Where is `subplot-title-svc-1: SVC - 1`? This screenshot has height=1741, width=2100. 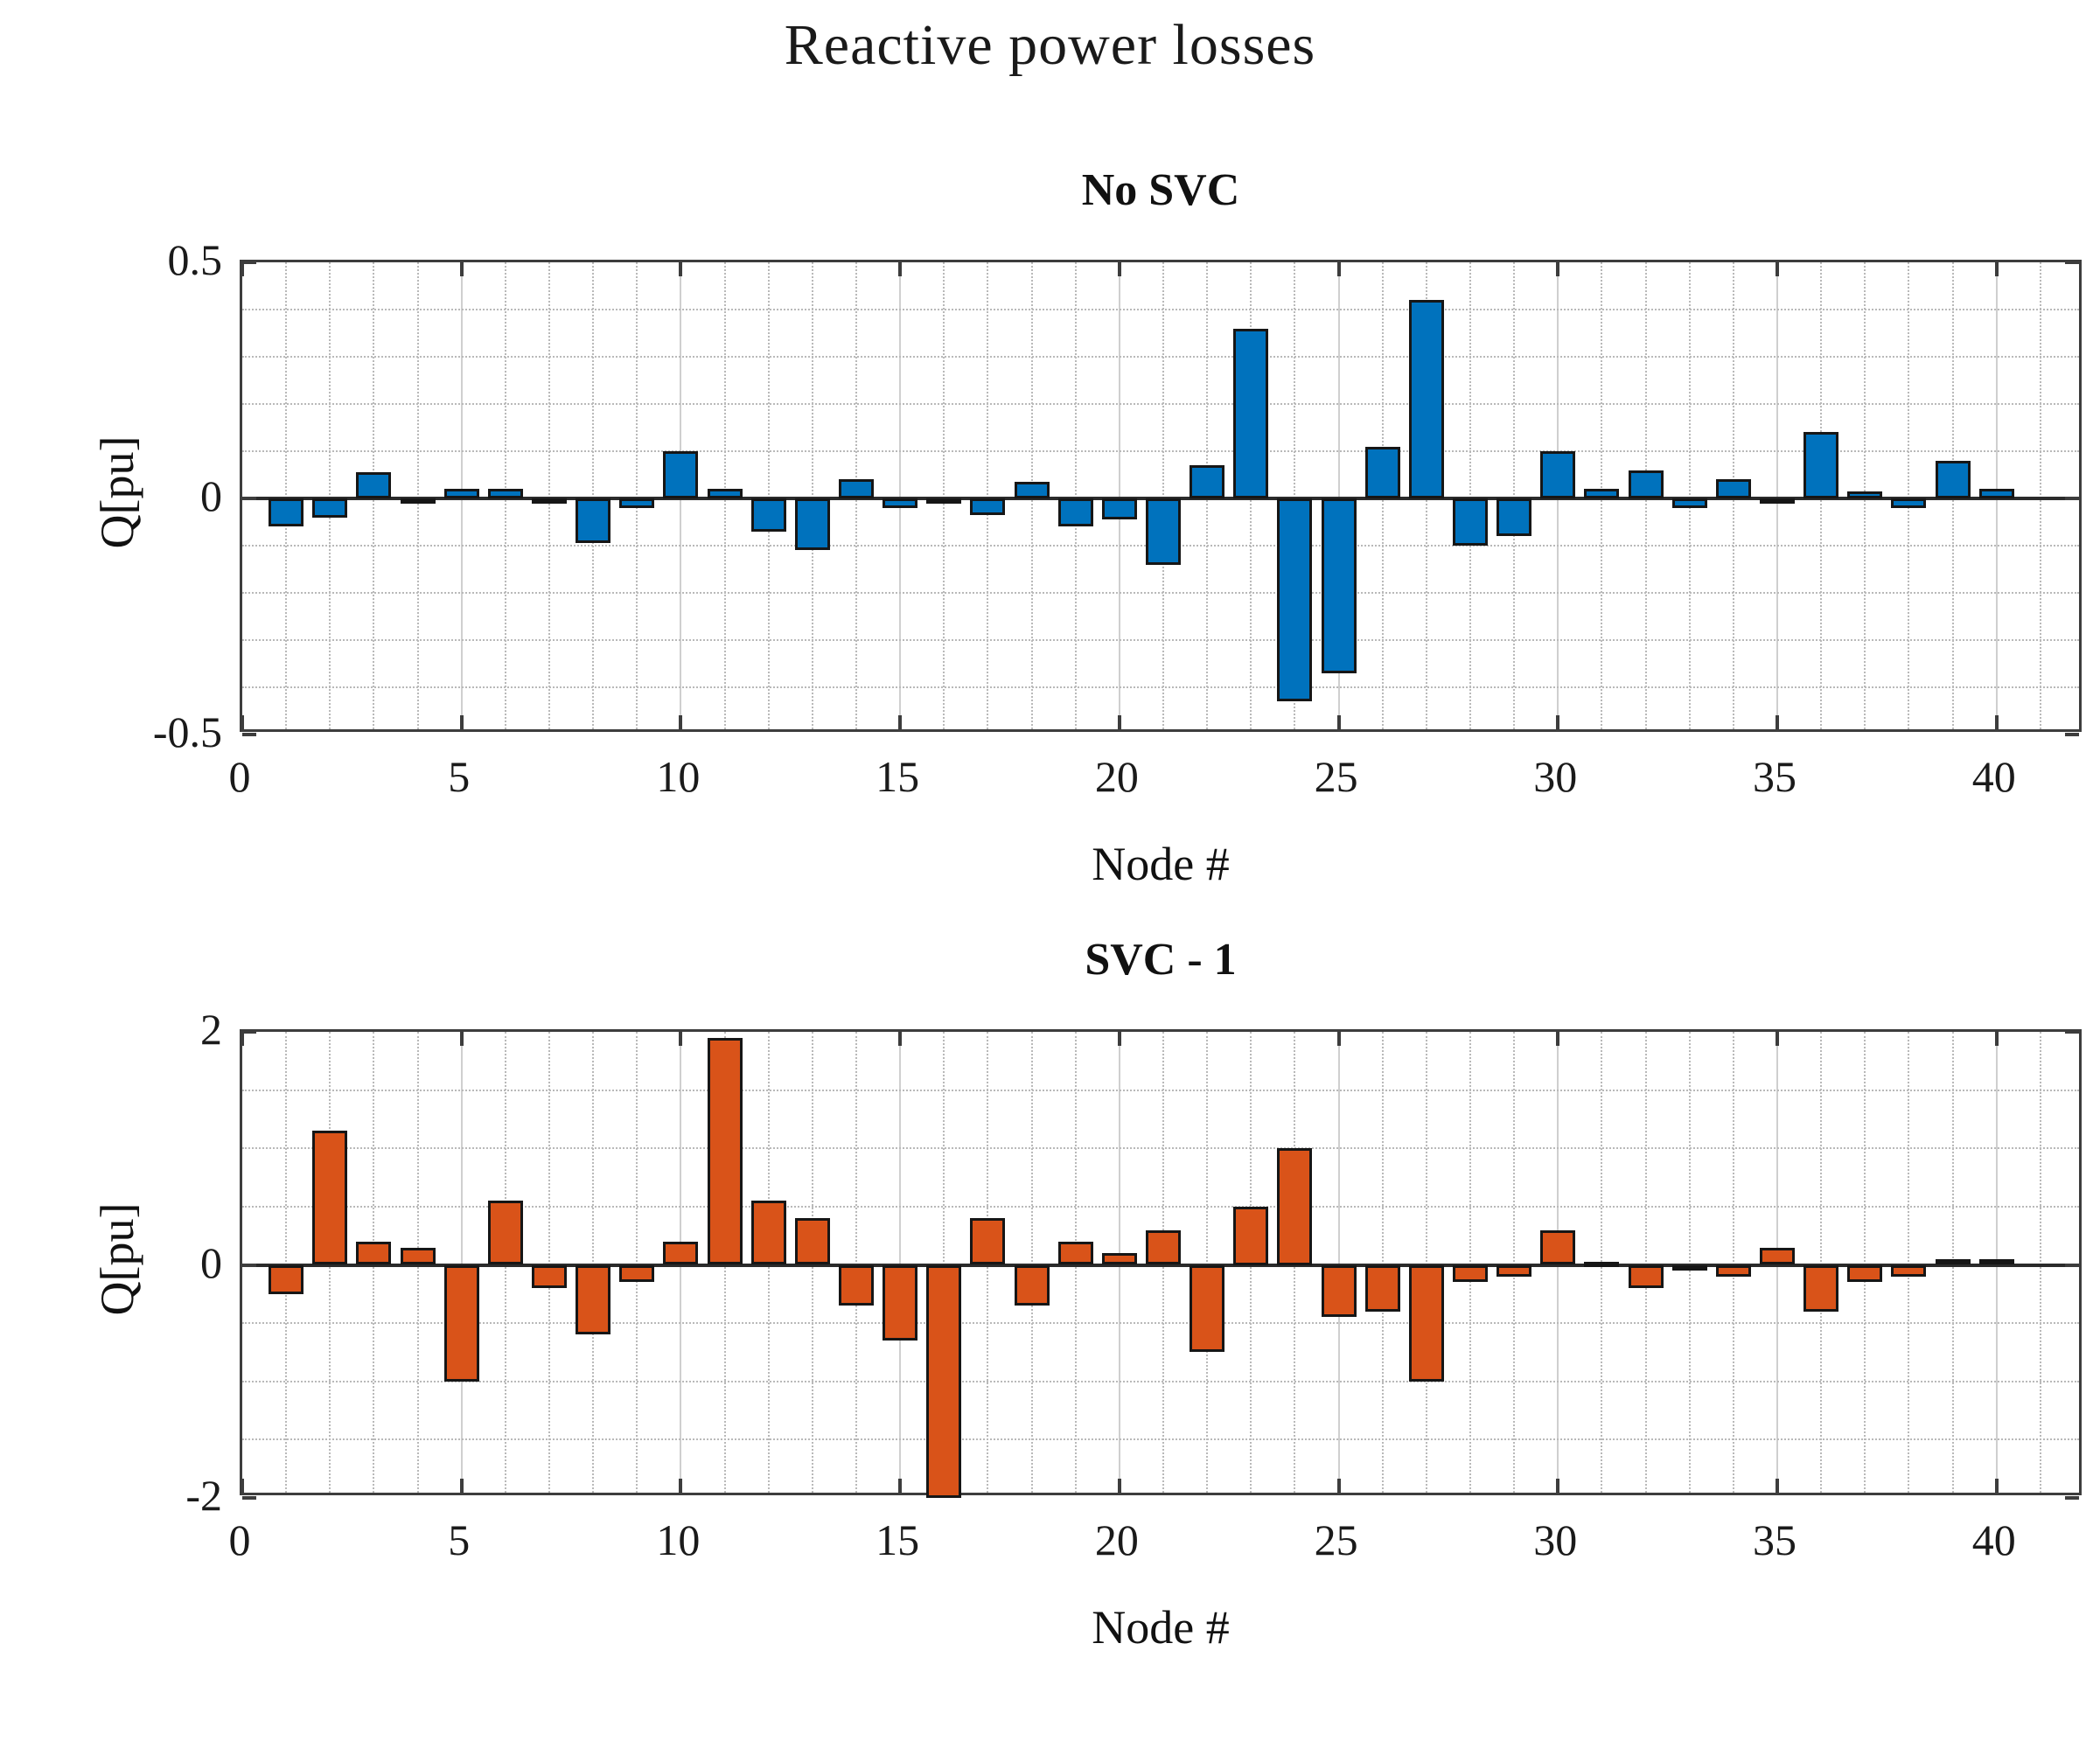 subplot-title-svc-1: SVC - 1 is located at coordinates (1161, 960).